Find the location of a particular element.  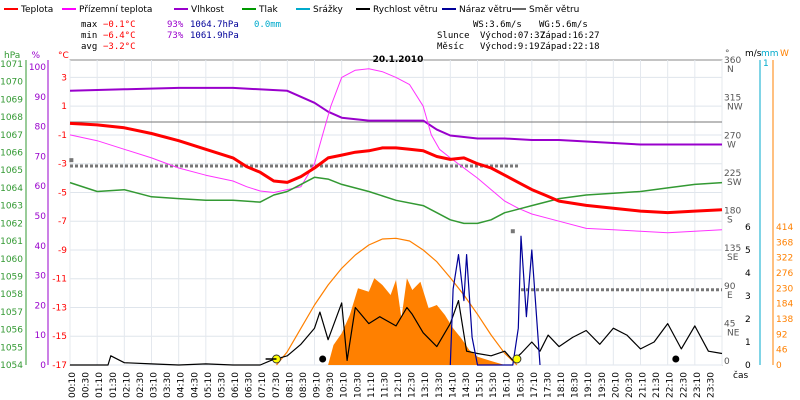

tick-label-time: 23:10 is located at coordinates (698, 385).